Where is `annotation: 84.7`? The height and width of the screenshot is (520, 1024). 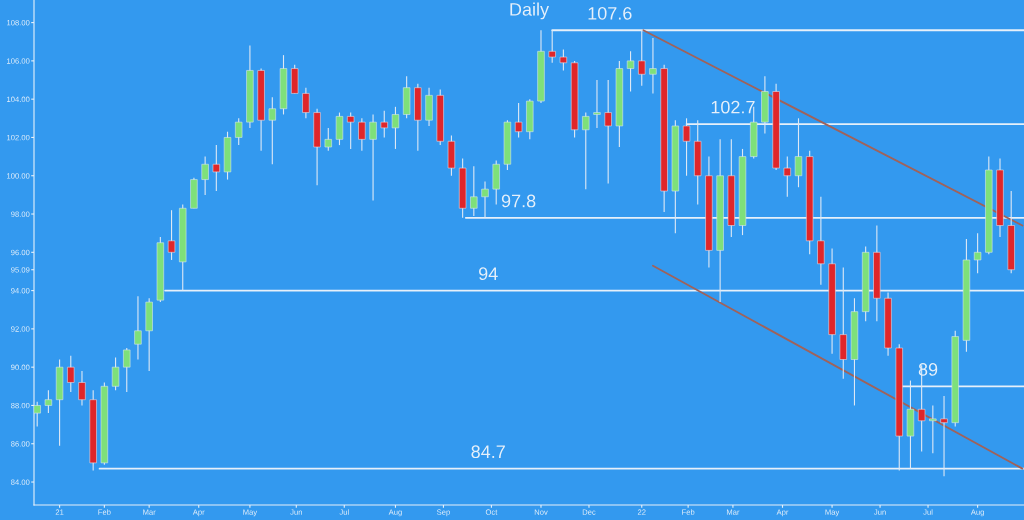 annotation: 84.7 is located at coordinates (488, 452).